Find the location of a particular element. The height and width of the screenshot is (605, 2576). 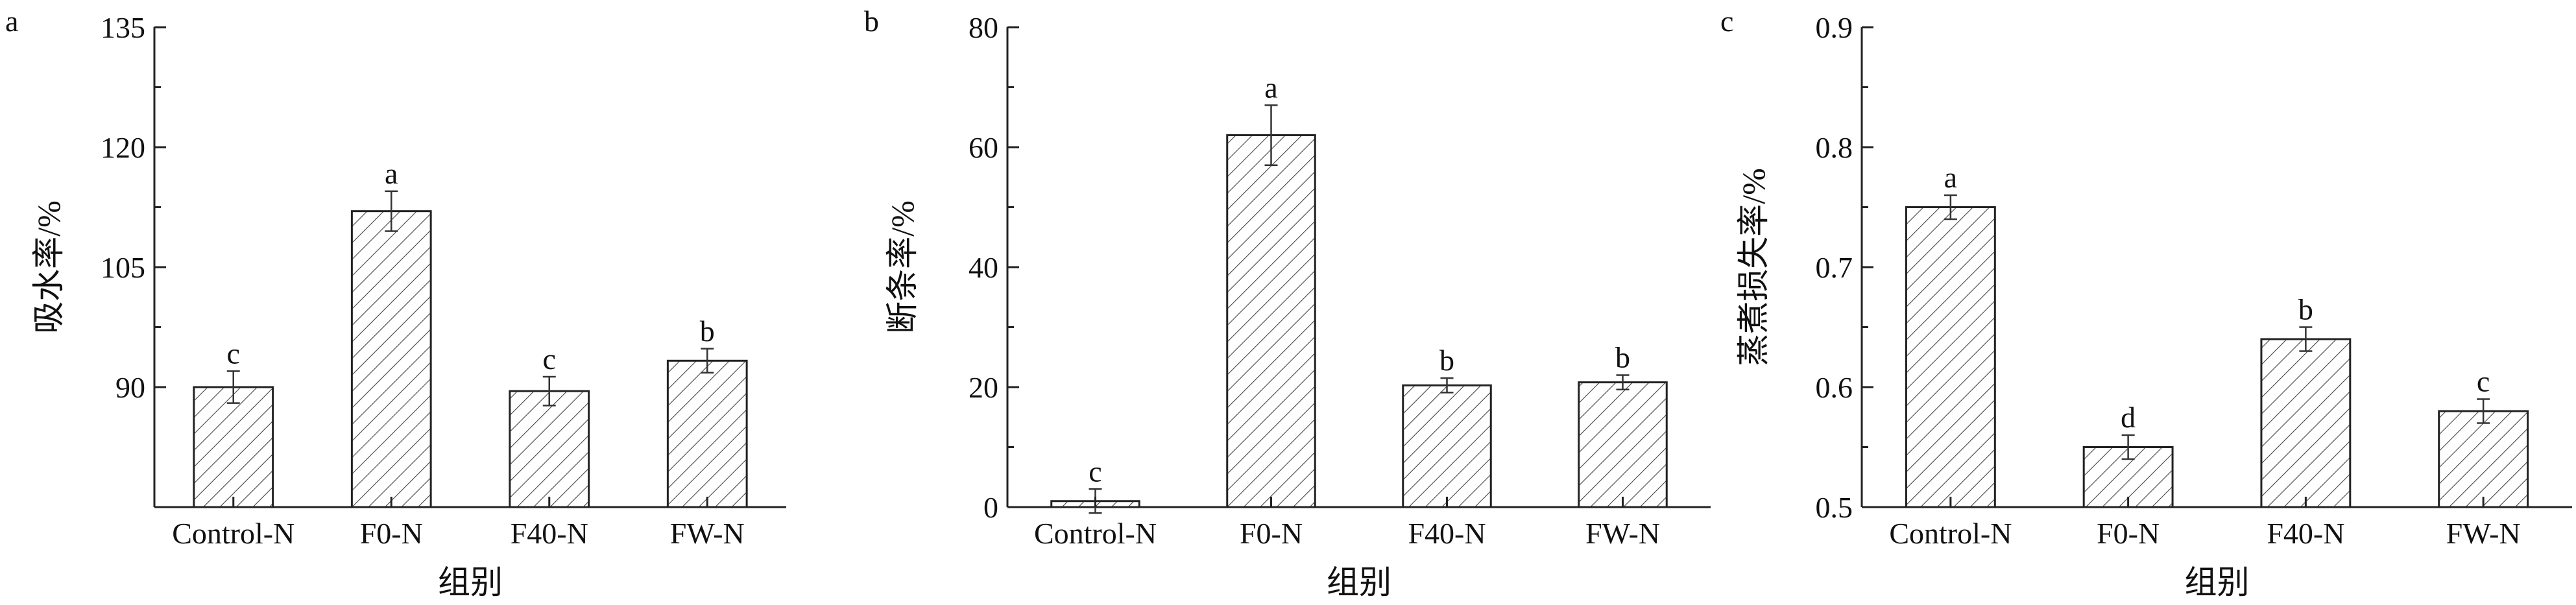

panel-label: a is located at coordinates (11, 22).